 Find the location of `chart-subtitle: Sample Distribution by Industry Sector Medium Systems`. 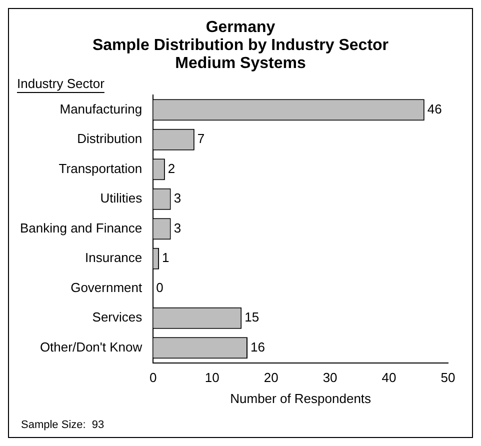

chart-subtitle: Sample Distribution by Industry Sector Medium Systems is located at coordinates (240, 55).